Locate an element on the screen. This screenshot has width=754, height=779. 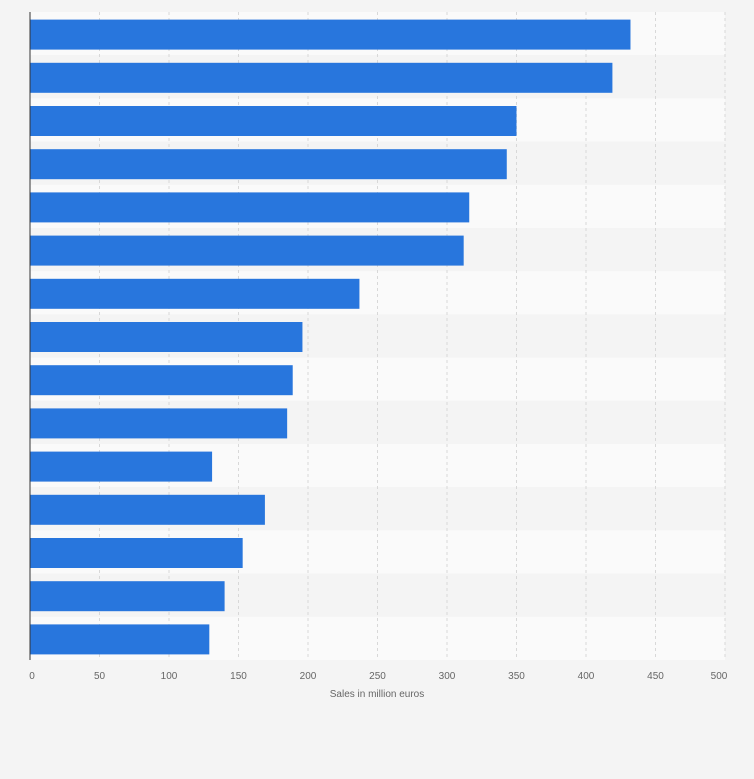
x-tick-label: 100 is located at coordinates (169, 676).